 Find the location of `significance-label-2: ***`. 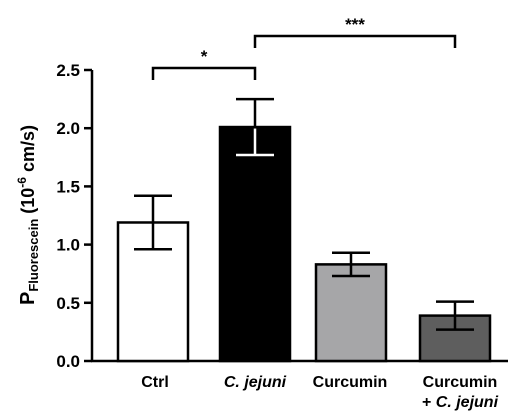

significance-label-2: *** is located at coordinates (355, 24).